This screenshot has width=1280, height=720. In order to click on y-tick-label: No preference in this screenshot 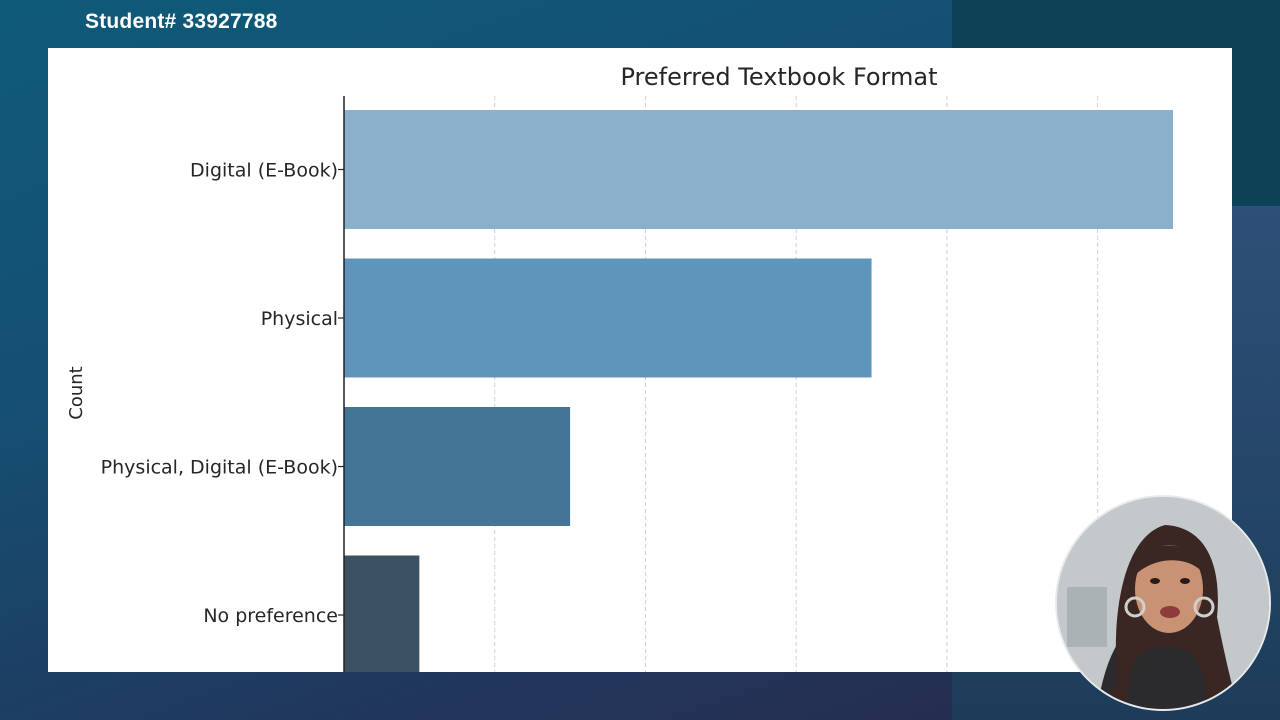, I will do `click(270, 616)`.